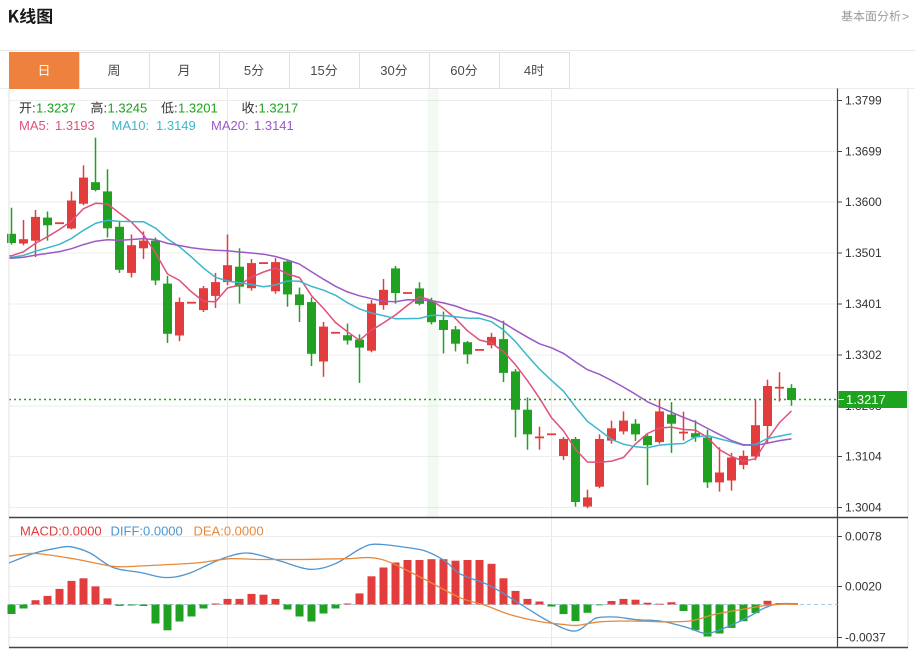 This screenshot has height=651, width=915. I want to click on svg-text: -0.0037, so click(865, 638).